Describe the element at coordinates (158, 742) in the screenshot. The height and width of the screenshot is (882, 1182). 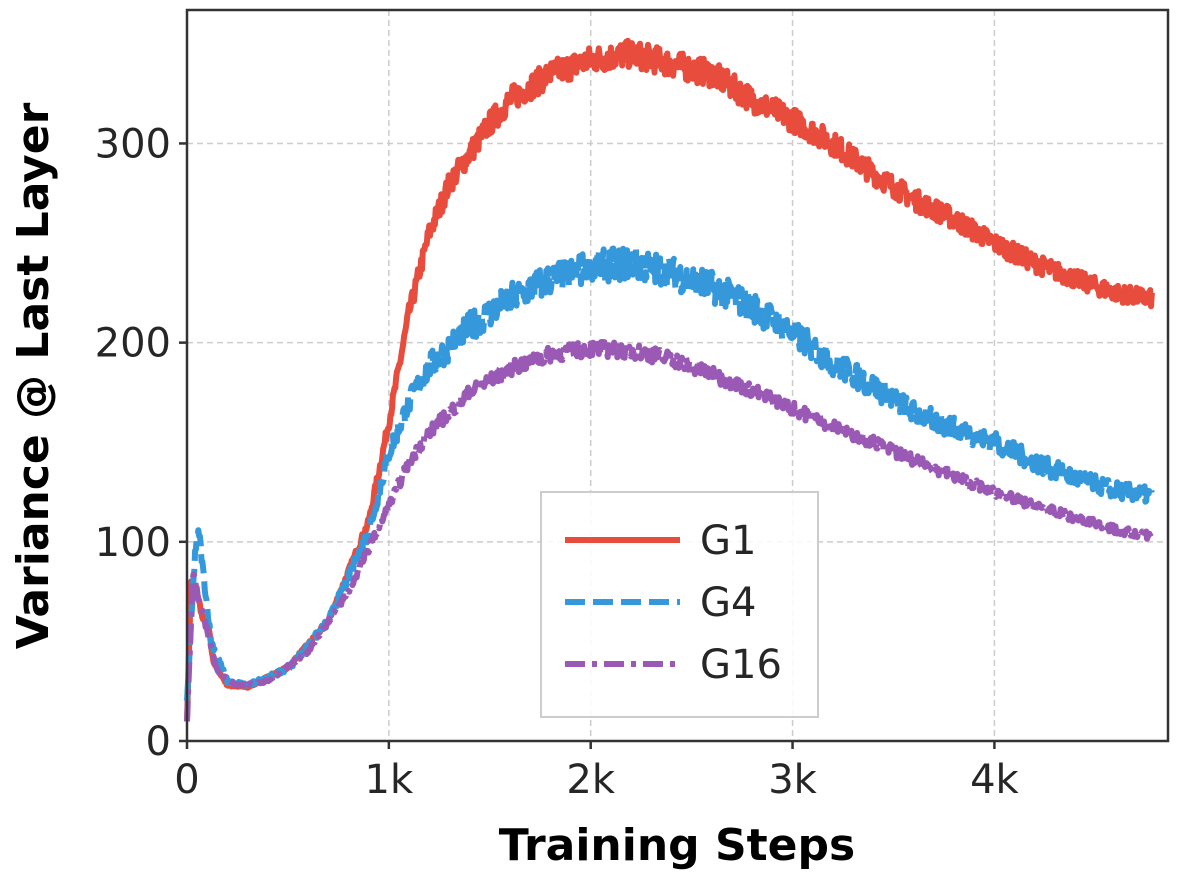
I see `y-tick-label: 0` at that location.